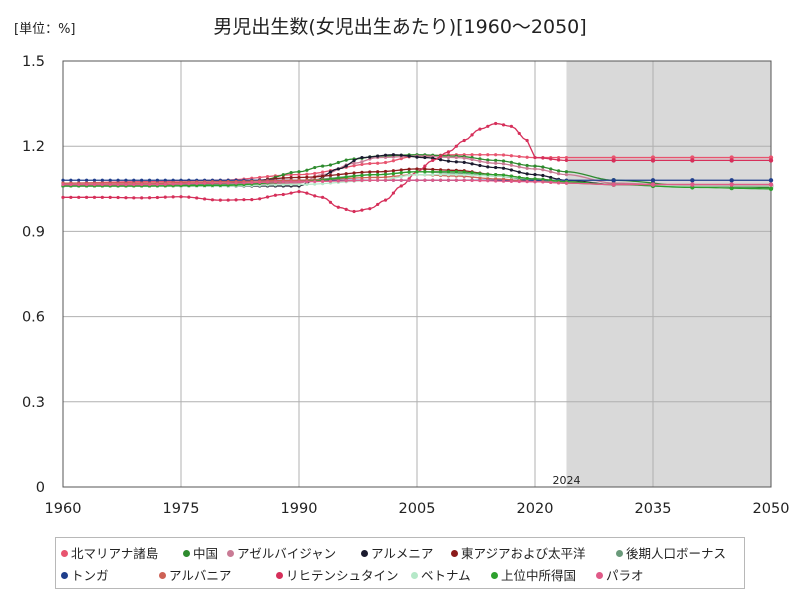 The image size is (800, 600). What do you see at coordinates (397, 552) in the screenshot?
I see `legend-item: アルメニア` at bounding box center [397, 552].